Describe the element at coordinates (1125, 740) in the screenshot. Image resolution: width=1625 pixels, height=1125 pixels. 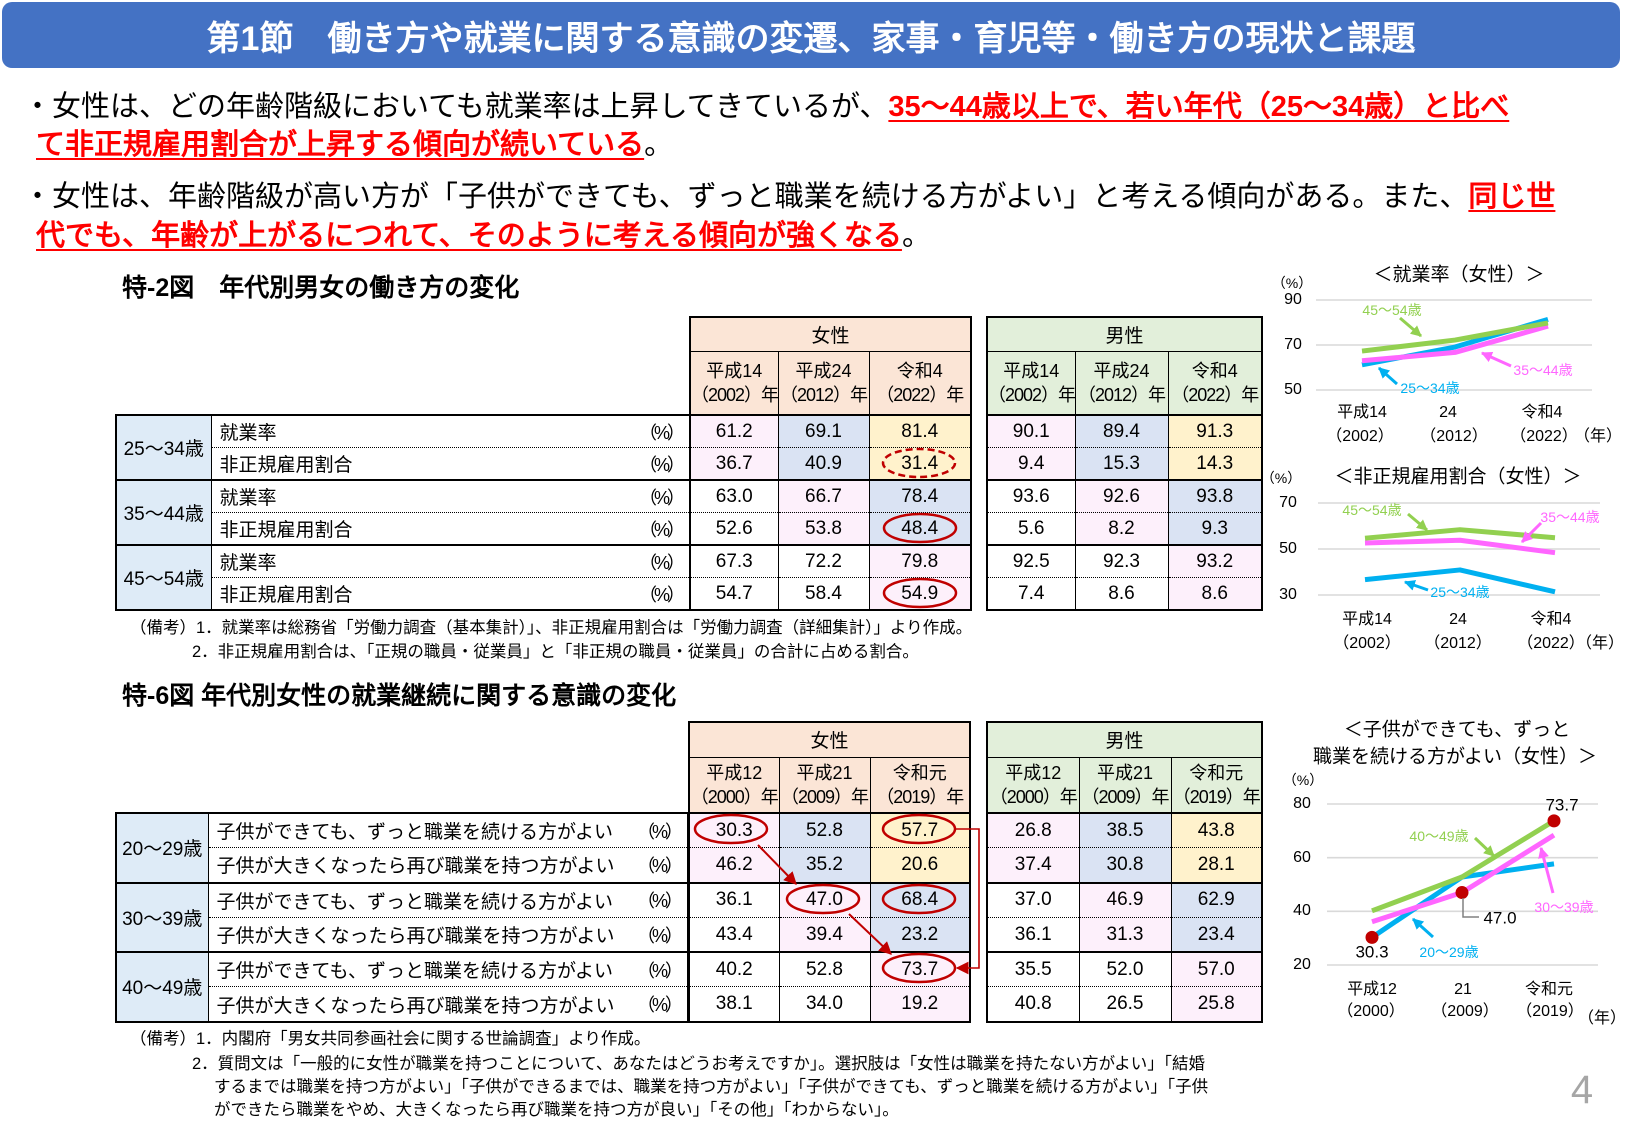
I see `male-header: 男性` at that location.